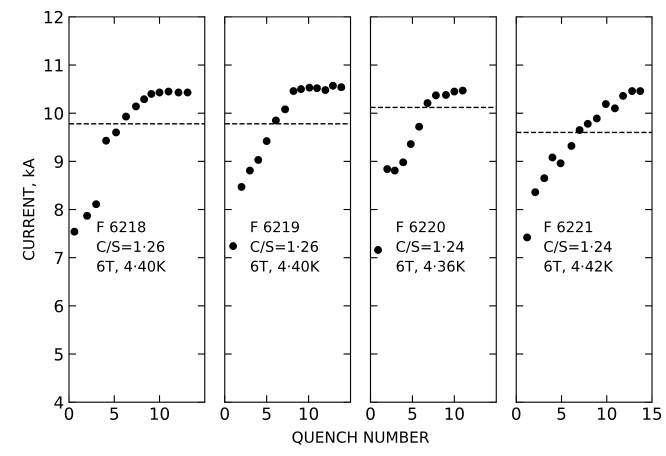 Image resolution: width=666 pixels, height=456 pixels. What do you see at coordinates (652, 414) in the screenshot?
I see `x-tick-label: 15` at bounding box center [652, 414].